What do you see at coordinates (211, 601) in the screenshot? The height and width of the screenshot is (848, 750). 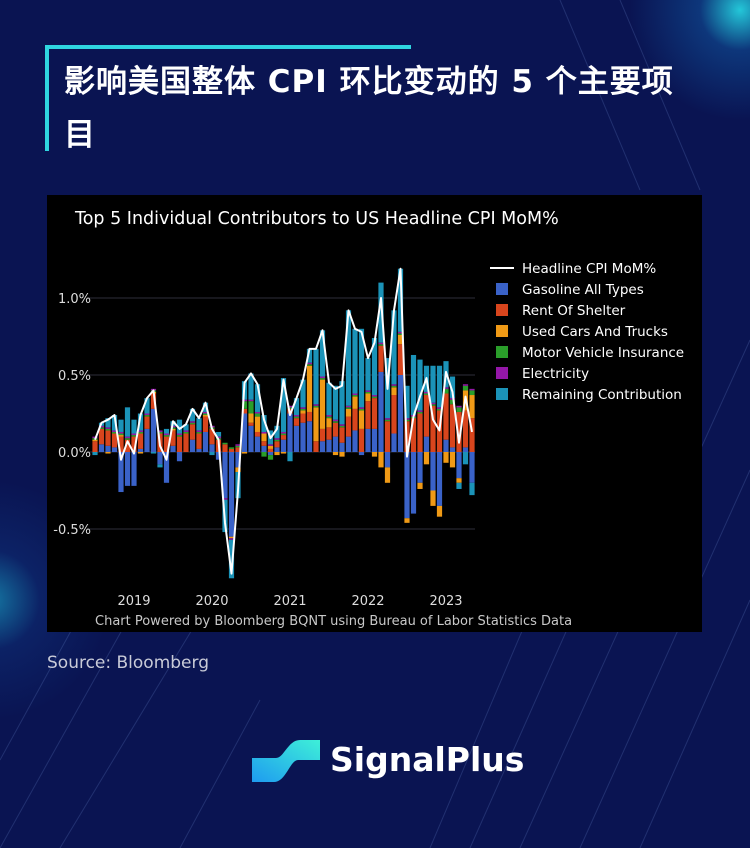 I see `x-tick-label: 2020` at bounding box center [211, 601].